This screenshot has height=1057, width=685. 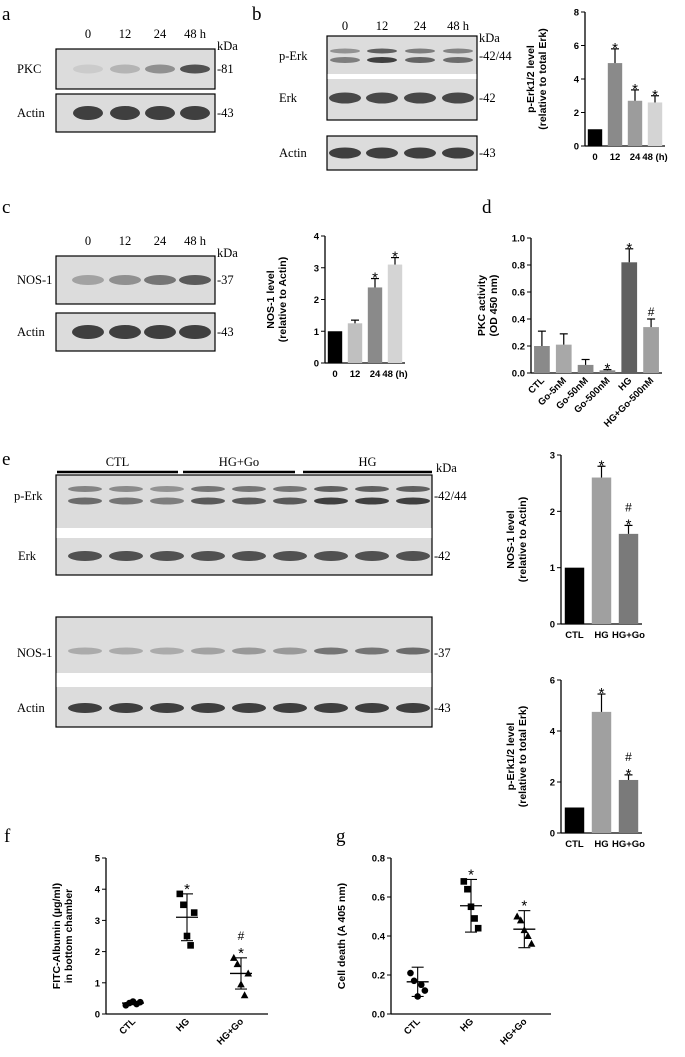 What do you see at coordinates (594, 157) in the screenshot?
I see `x-tick-label: 0` at bounding box center [594, 157].